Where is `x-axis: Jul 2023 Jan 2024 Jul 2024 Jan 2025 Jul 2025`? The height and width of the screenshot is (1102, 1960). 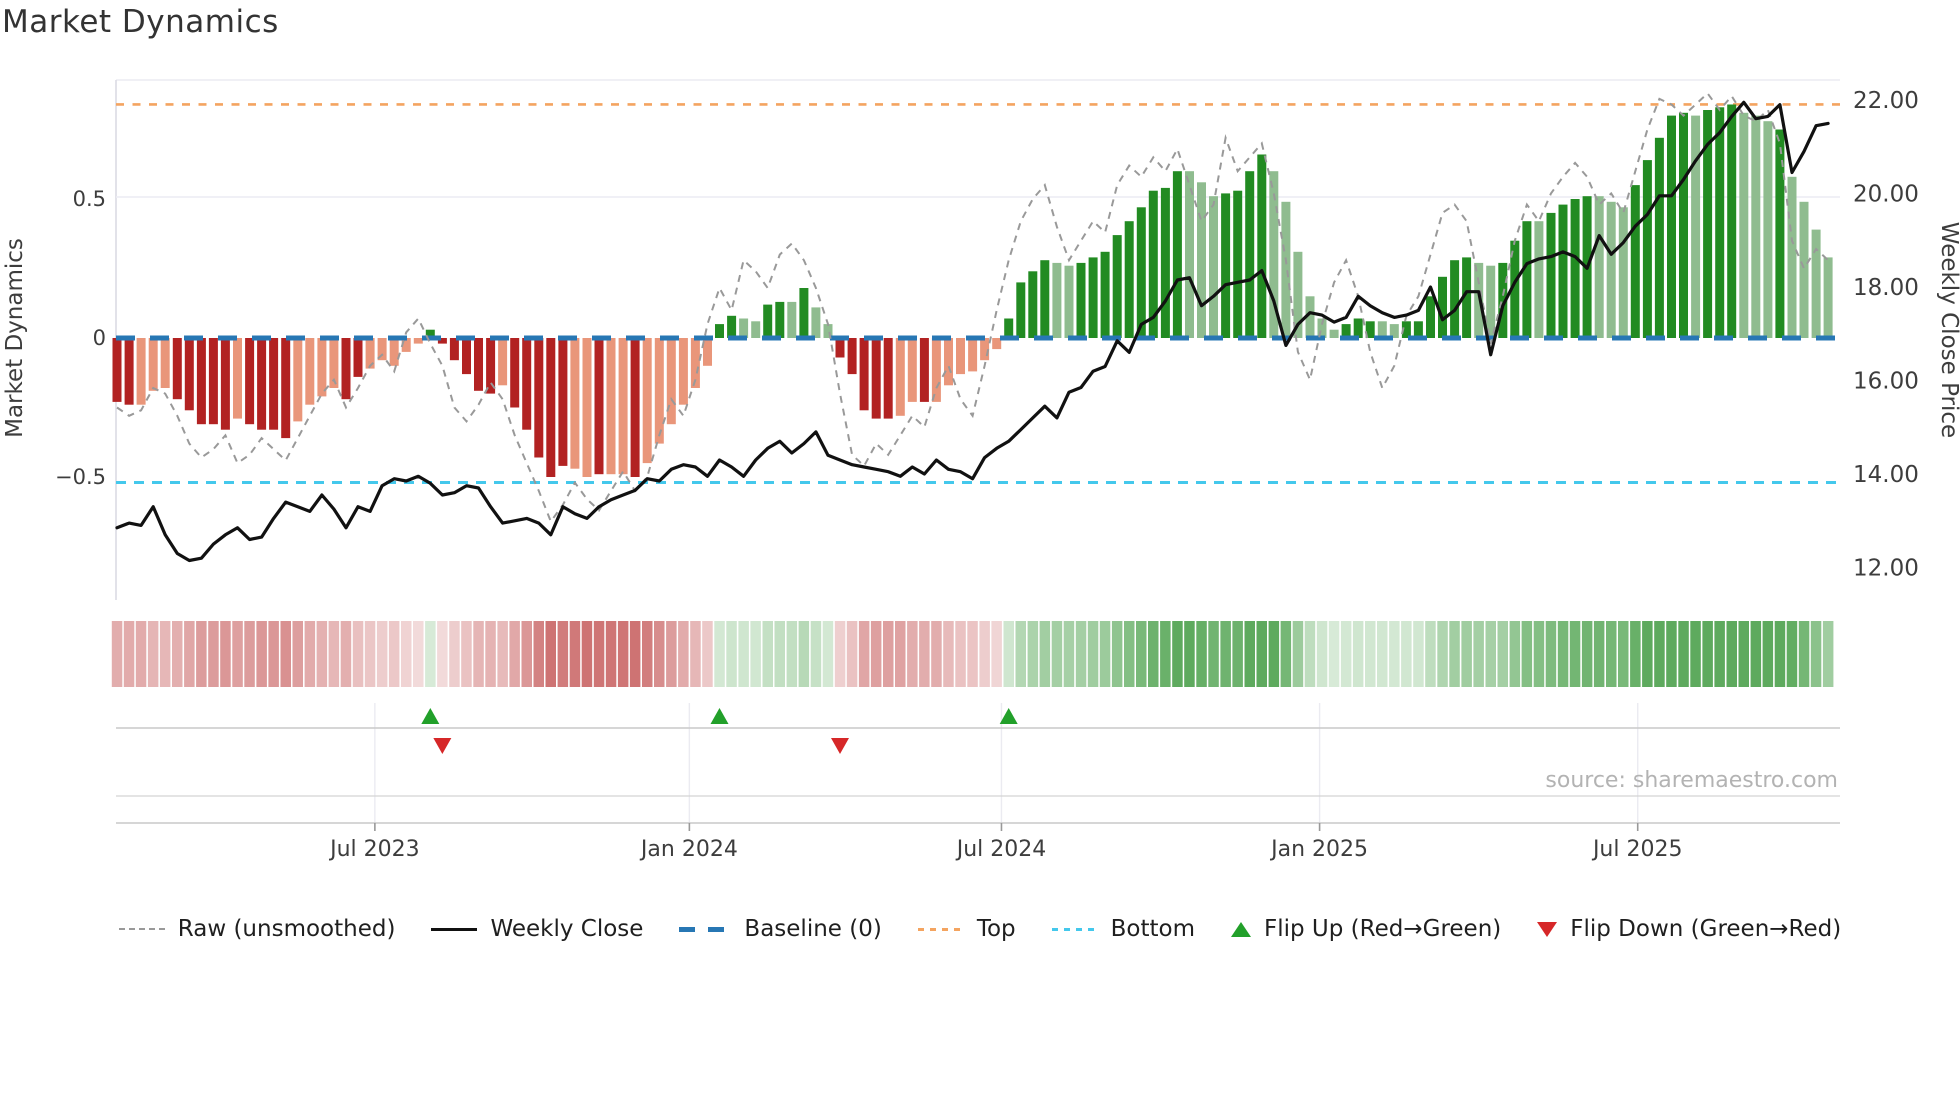
x-axis: Jul 2023 Jan 2024 Jul 2024 Jan 2025 Jul 2025 is located at coordinates (1005, 842).